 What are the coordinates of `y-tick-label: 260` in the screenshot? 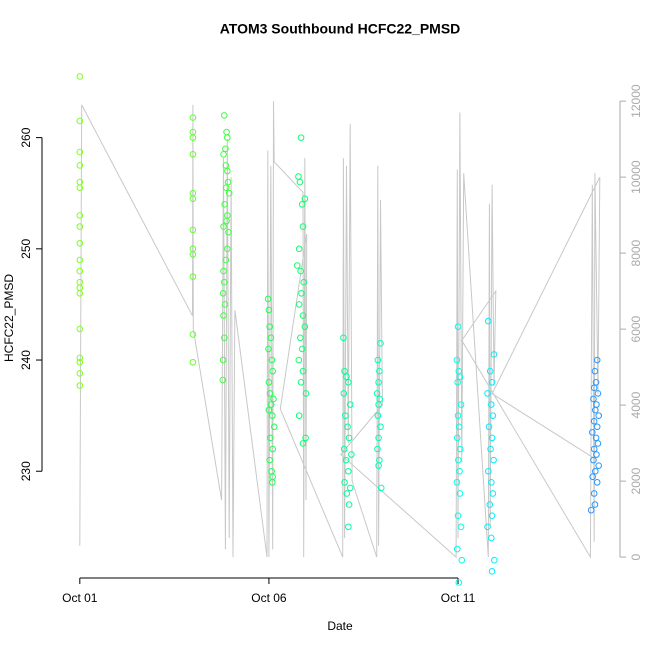 It's located at (26, 137).